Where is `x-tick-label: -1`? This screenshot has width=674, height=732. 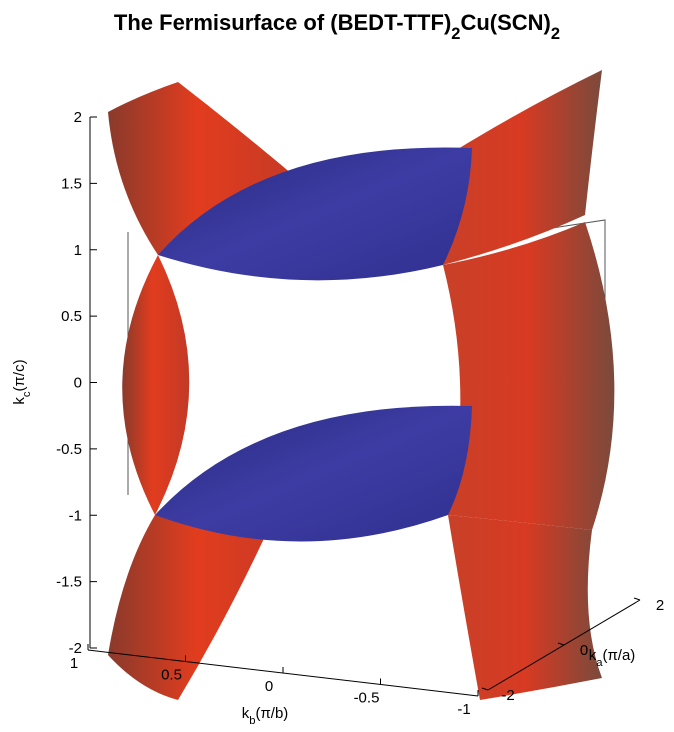 x-tick-label: -1 is located at coordinates (463, 709).